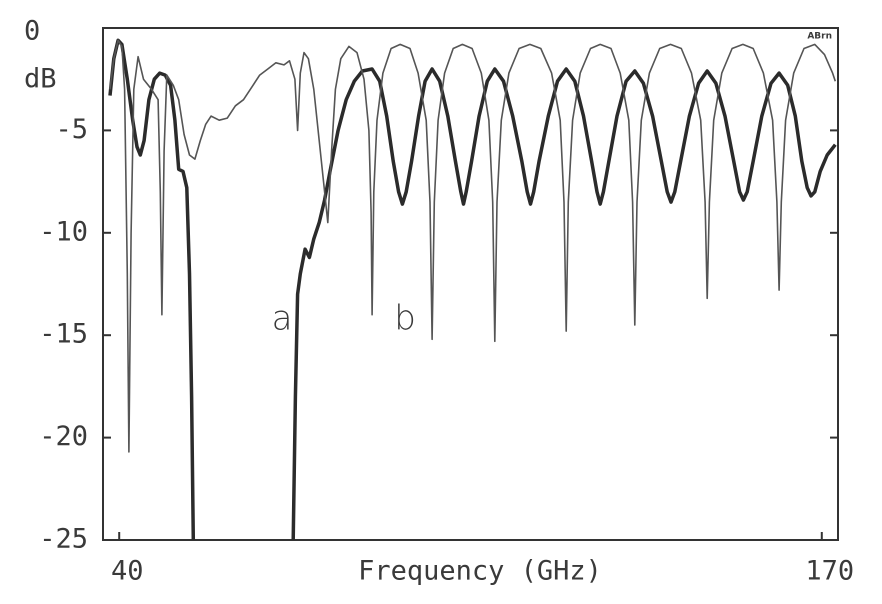  I want to click on x-tick-label: 40, so click(127, 571).